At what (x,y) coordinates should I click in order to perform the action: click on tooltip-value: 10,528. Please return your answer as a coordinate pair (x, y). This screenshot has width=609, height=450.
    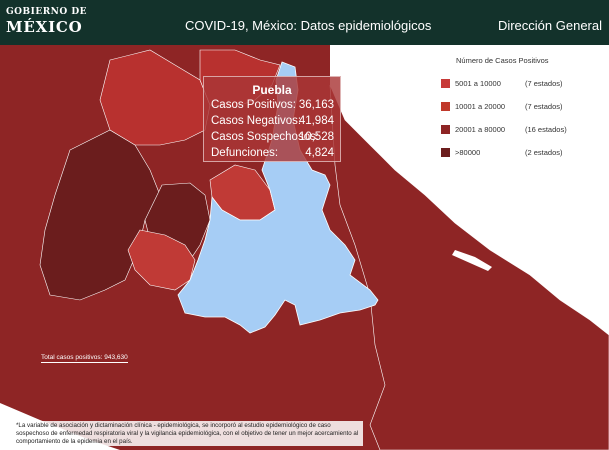
    Looking at the image, I should click on (316, 137).